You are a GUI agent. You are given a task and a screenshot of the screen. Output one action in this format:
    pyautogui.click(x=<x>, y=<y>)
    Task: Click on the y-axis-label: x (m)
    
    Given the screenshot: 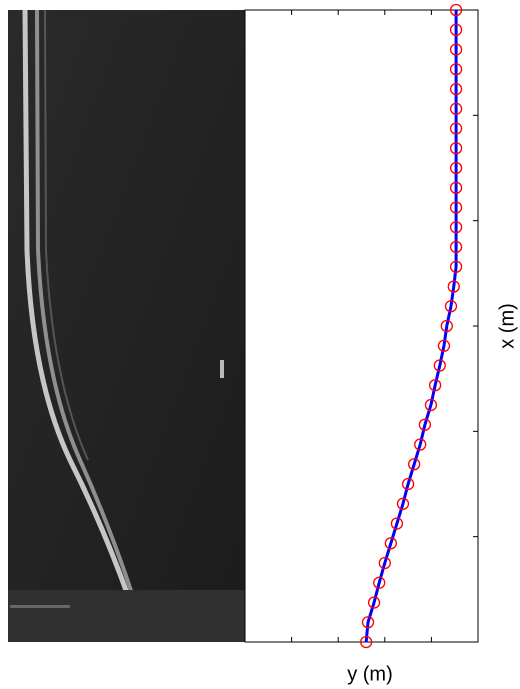 What is the action you would take?
    pyautogui.click(x=507, y=326)
    